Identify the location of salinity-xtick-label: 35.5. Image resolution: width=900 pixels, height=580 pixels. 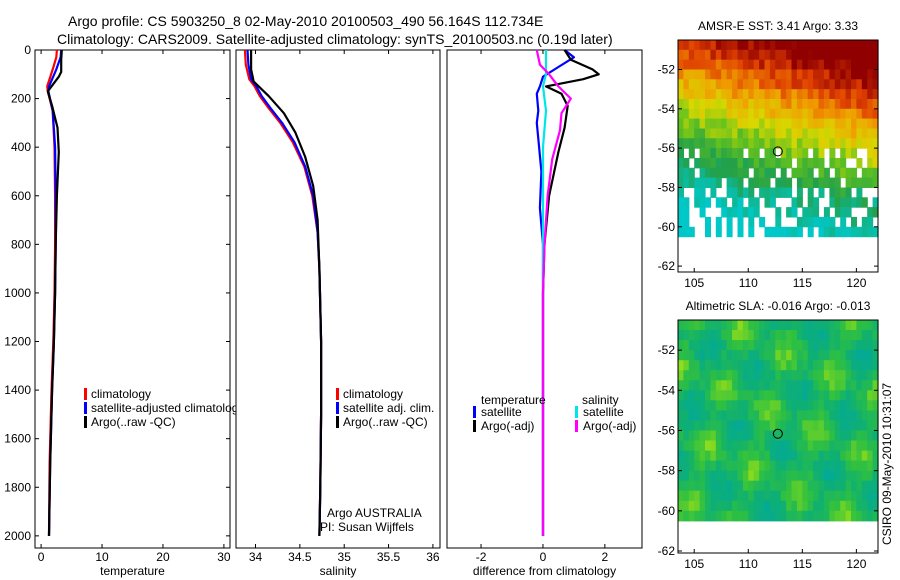
(389, 557).